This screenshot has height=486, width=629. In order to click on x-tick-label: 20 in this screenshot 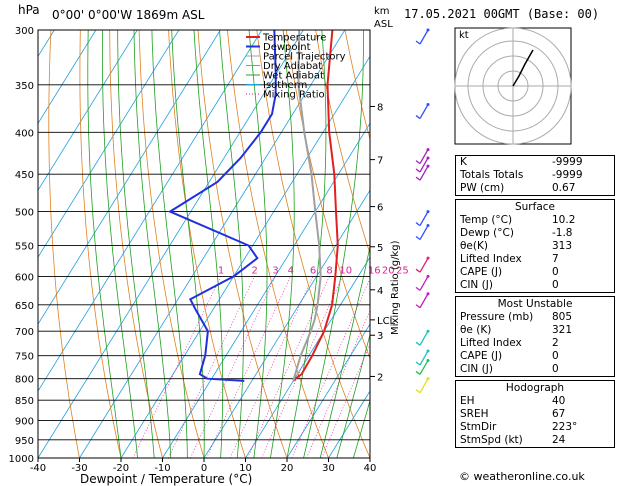, I will do `click(287, 468)`.